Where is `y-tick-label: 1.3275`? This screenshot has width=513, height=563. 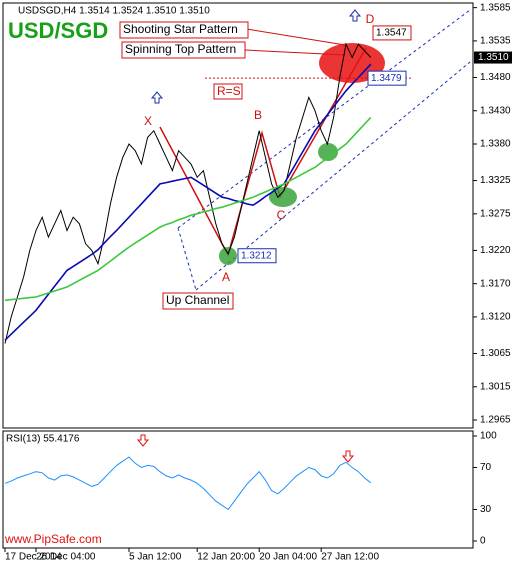
y-tick-label: 1.3275 is located at coordinates (495, 213).